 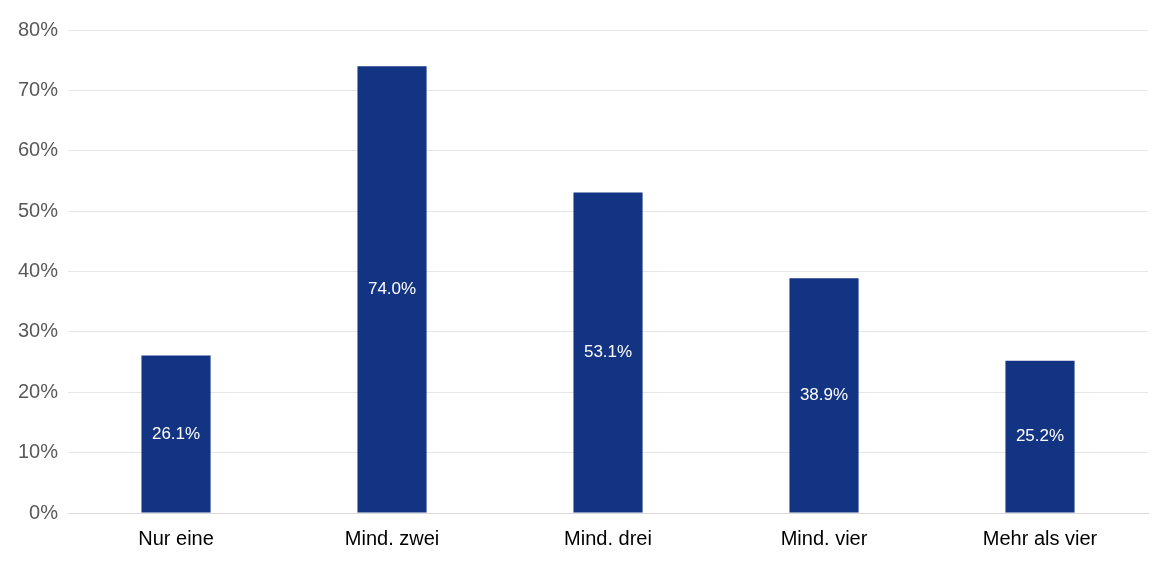 I want to click on data-label: 25.2%, so click(x=1040, y=436).